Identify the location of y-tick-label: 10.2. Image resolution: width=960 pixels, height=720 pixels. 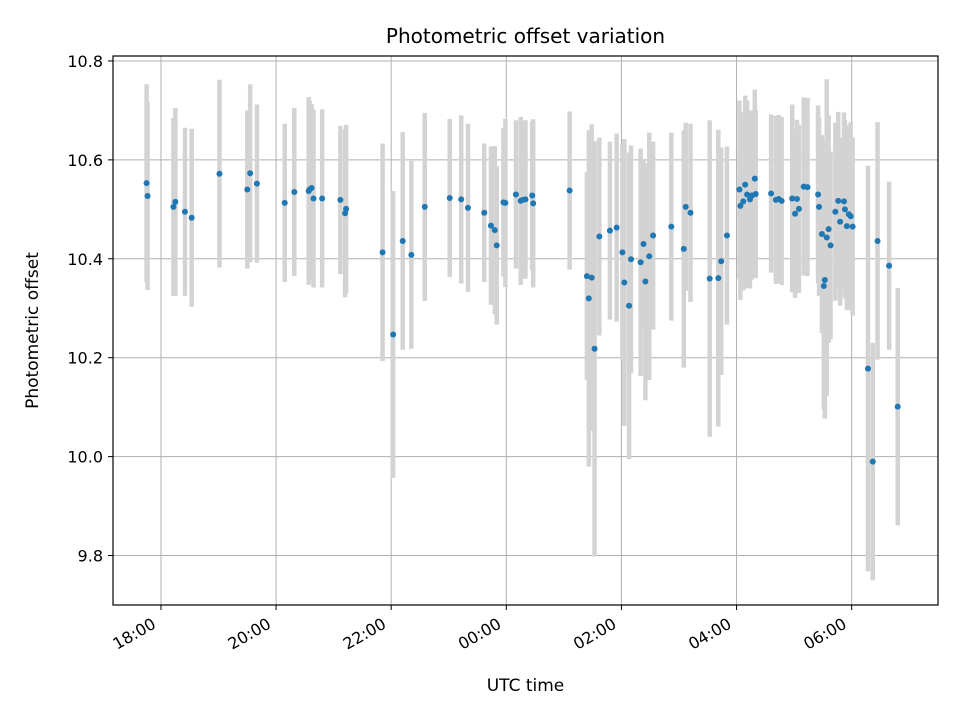
(85, 358).